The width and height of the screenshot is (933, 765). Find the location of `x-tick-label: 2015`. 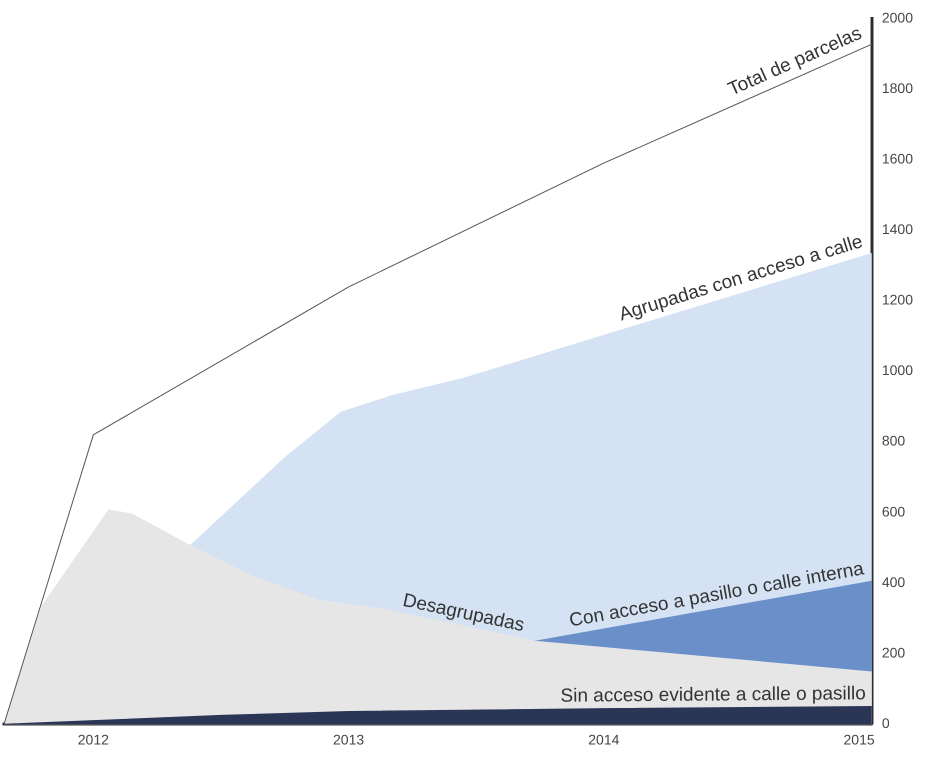

x-tick-label: 2015 is located at coordinates (859, 739).